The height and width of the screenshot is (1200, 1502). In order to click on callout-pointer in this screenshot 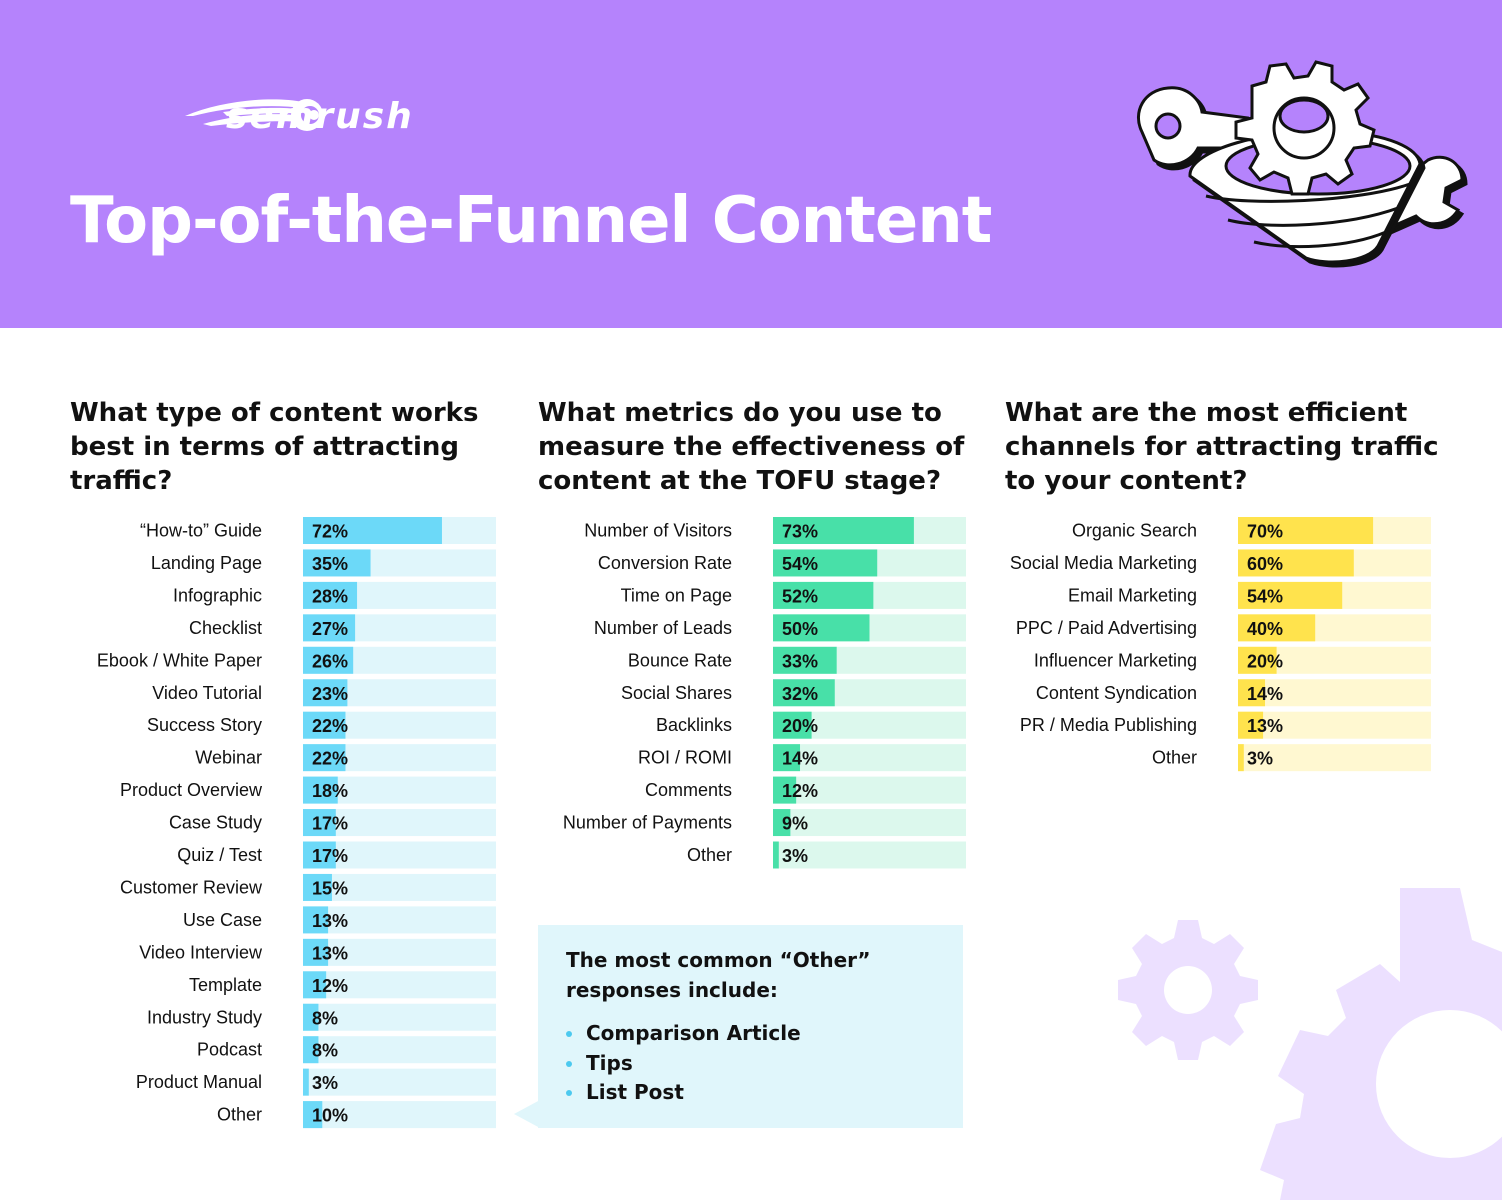, I will do `click(527, 1114)`.